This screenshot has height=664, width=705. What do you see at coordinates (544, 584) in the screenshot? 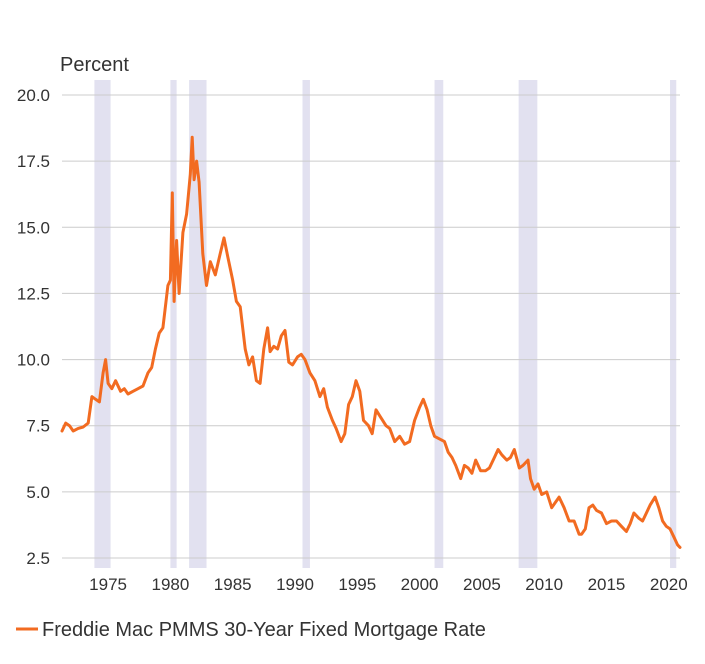
I see `x-tick-label: 2010` at bounding box center [544, 584].